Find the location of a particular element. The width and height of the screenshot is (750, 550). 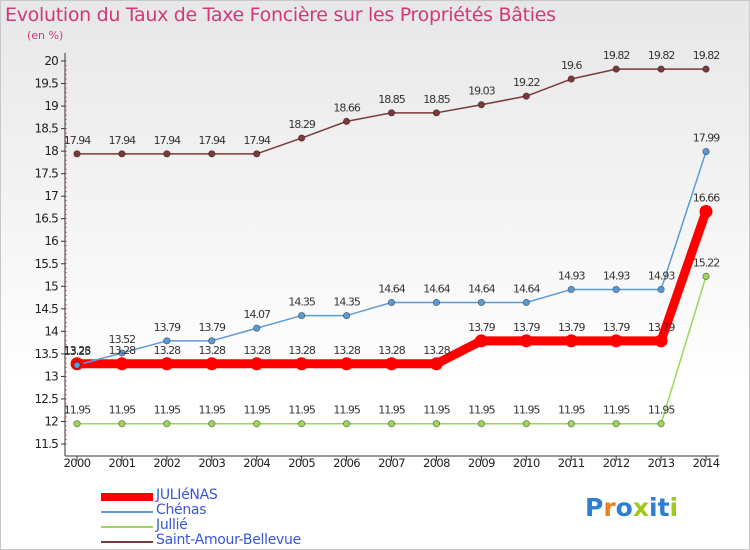

y-tick-label: 13 is located at coordinates (51, 376).